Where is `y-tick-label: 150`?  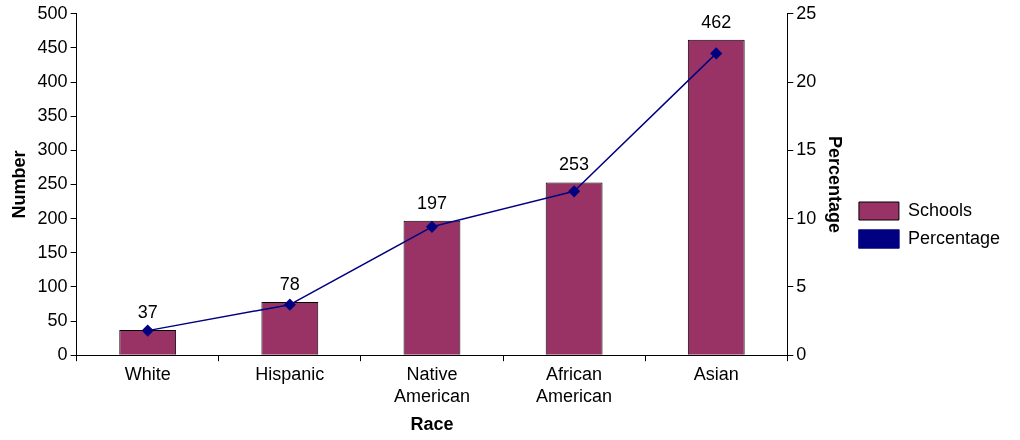 y-tick-label: 150 is located at coordinates (52, 251).